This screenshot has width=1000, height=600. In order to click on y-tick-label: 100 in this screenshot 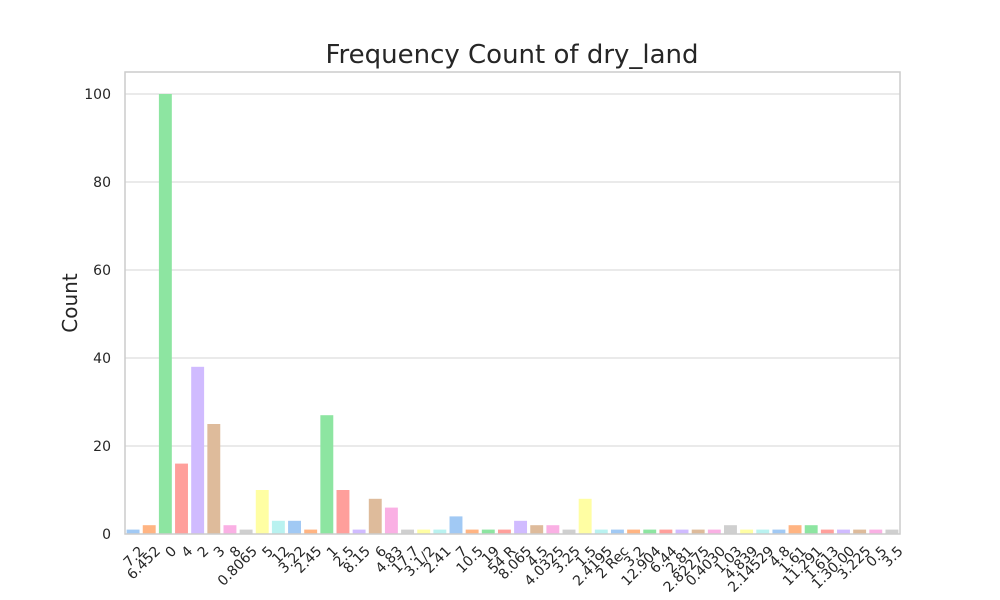, I will do `click(97, 95)`.